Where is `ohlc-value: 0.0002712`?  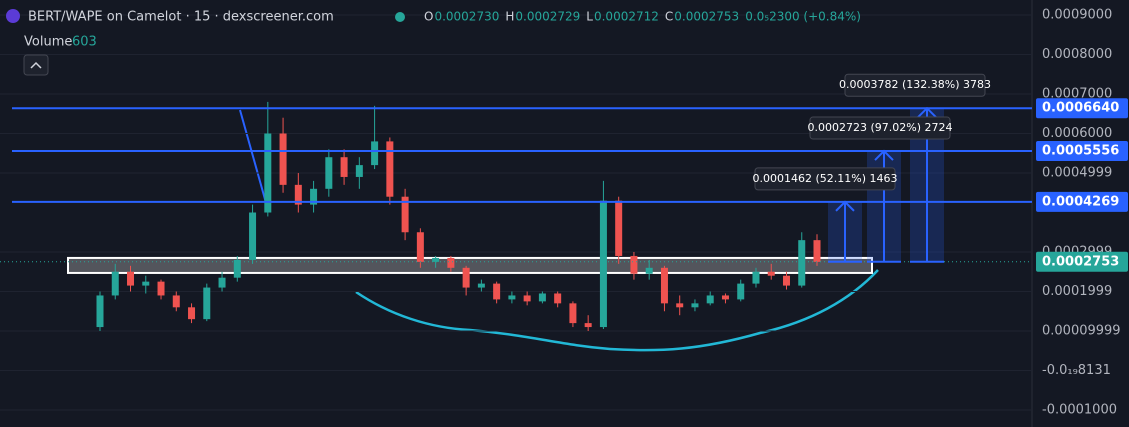
ohlc-value: 0.0002712 is located at coordinates (626, 17).